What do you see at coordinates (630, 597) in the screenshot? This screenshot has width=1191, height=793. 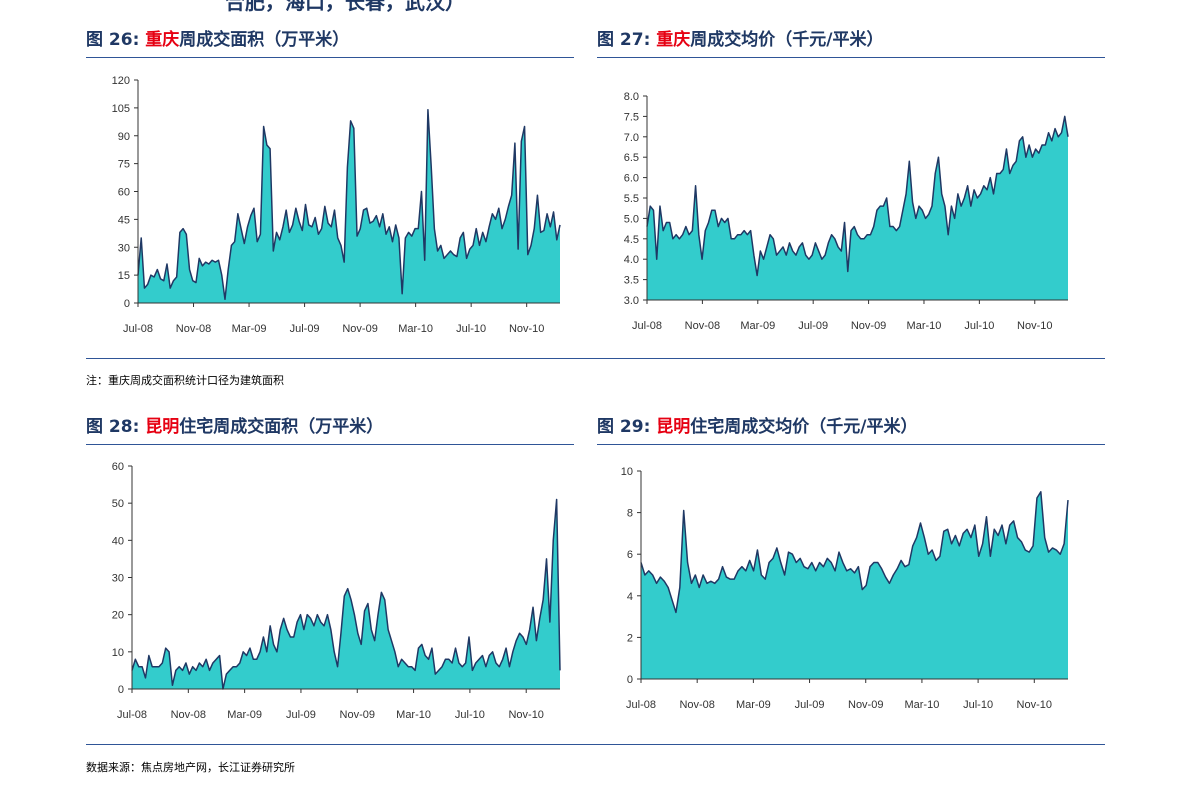 I see `y-tick-label: 4` at bounding box center [630, 597].